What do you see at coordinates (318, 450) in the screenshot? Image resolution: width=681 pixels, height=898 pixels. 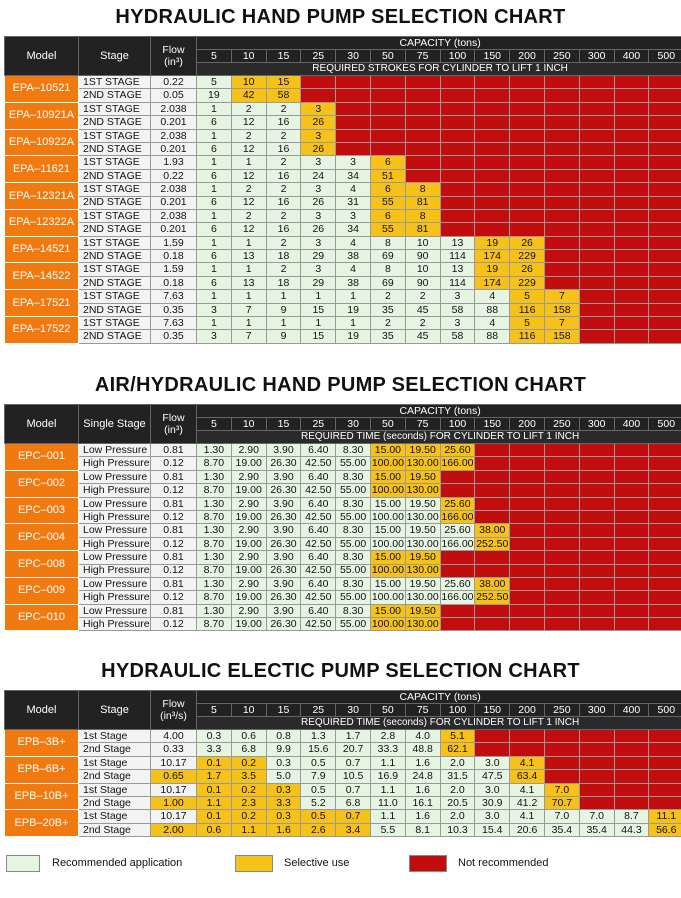 I see `value-cell: 6.40` at bounding box center [318, 450].